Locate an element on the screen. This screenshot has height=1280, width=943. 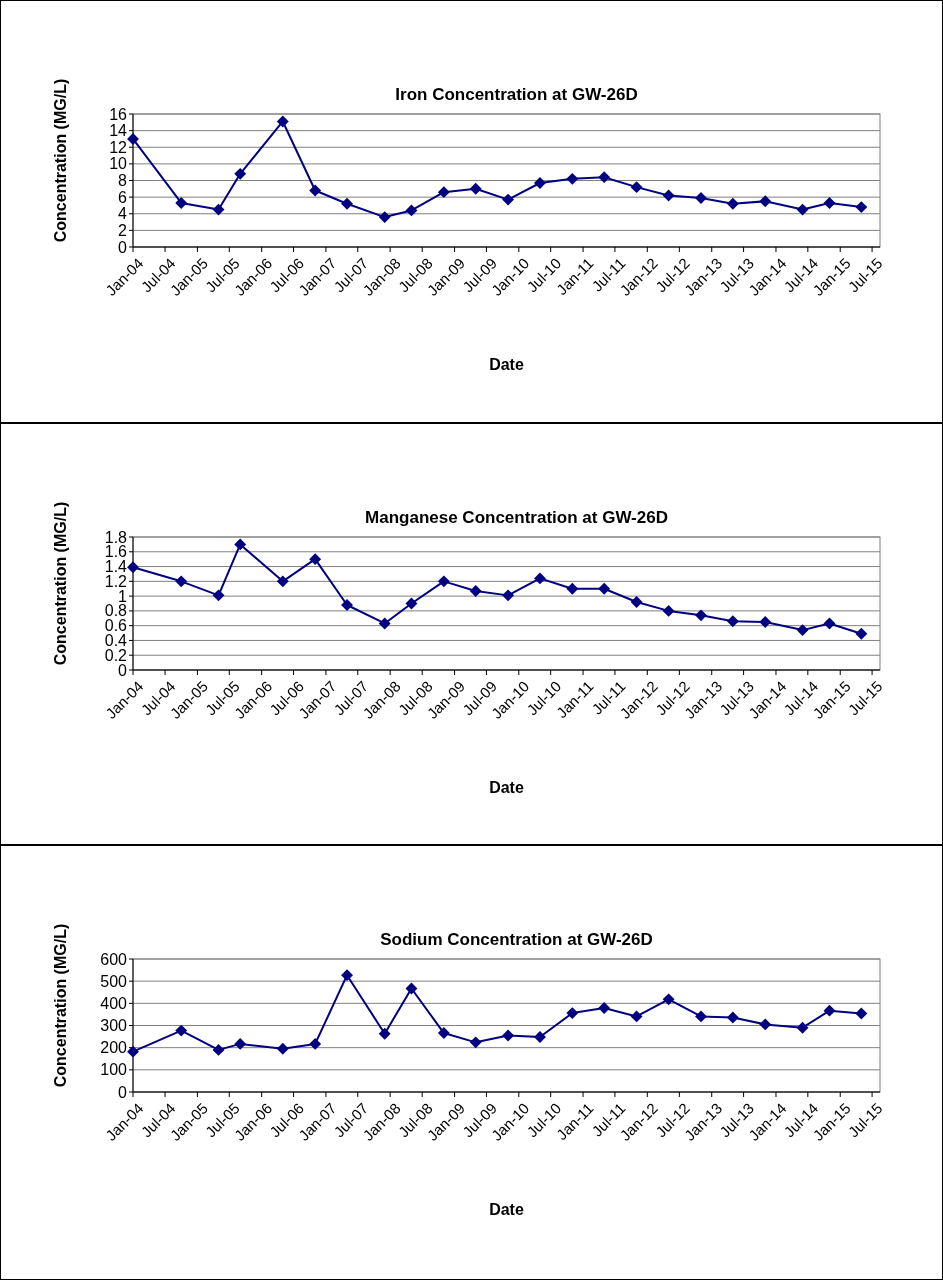
y-tick-label: 14 is located at coordinates (118, 131).